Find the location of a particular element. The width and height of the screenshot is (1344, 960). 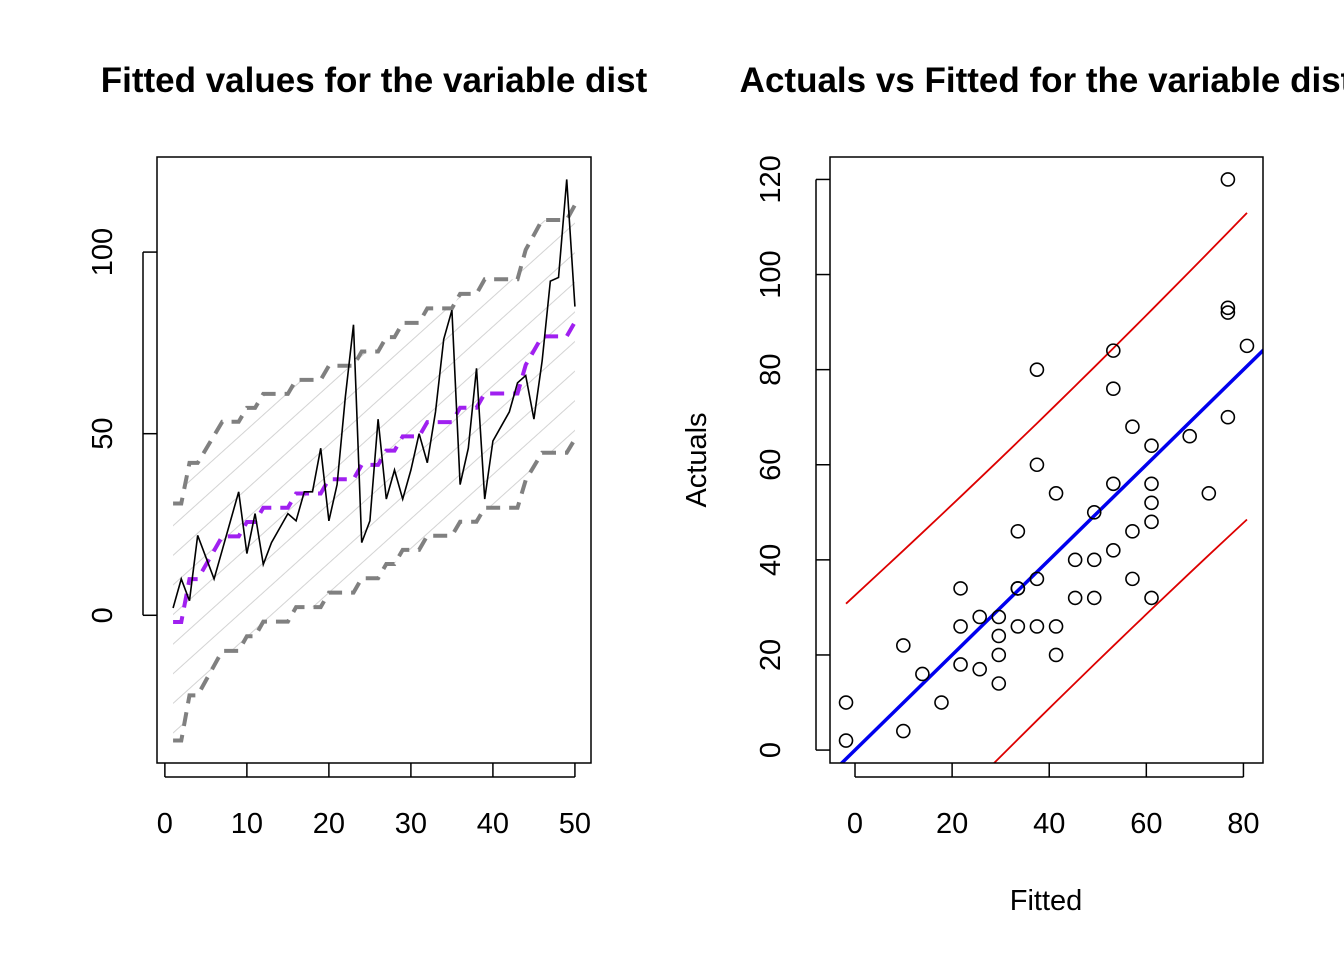

y-tick-label: 80 is located at coordinates (771, 370).